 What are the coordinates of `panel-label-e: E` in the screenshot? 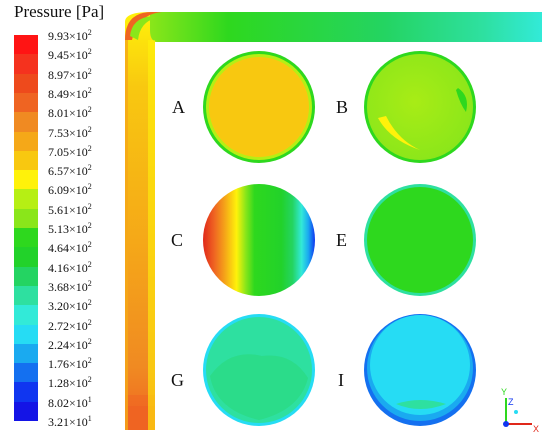 It's located at (341, 240).